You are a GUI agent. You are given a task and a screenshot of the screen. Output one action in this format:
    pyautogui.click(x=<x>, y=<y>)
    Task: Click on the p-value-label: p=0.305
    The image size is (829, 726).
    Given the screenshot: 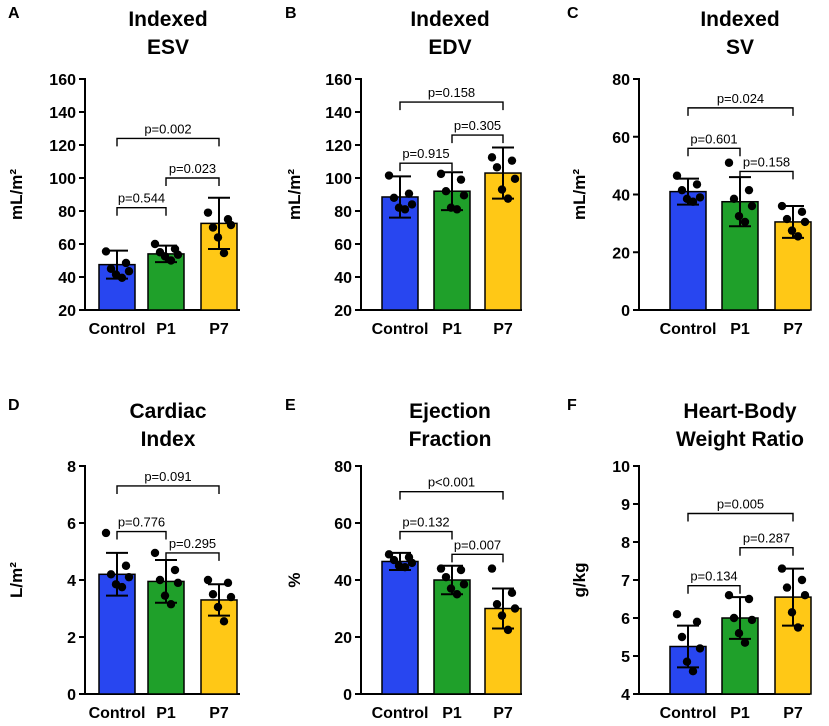 What is the action you would take?
    pyautogui.click(x=477, y=125)
    